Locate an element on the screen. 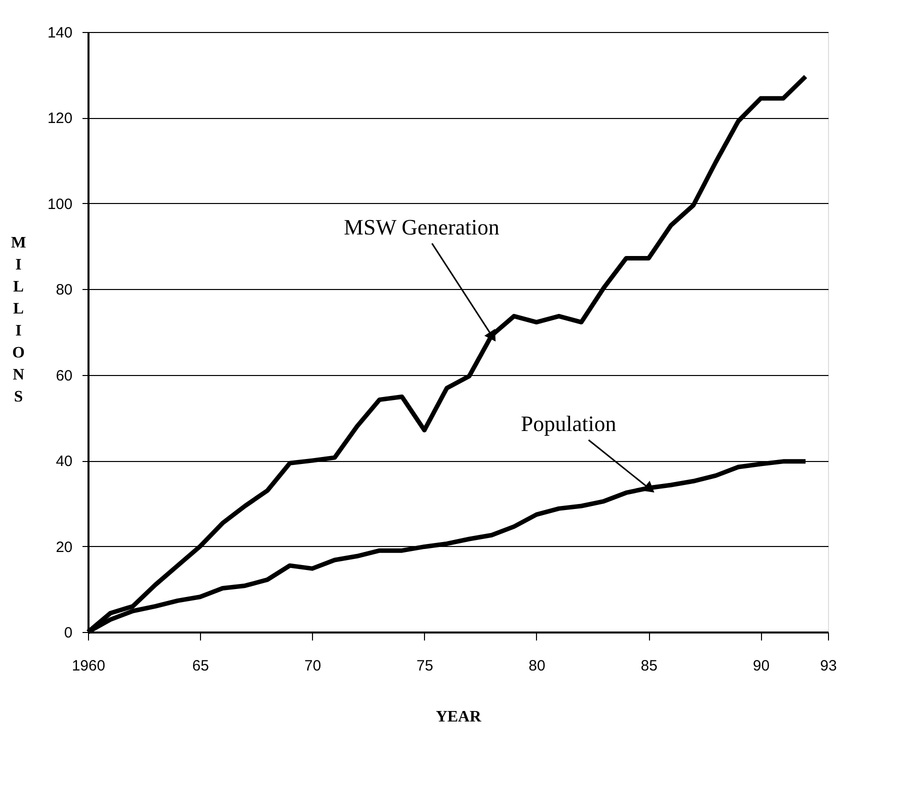 This screenshot has width=903, height=800. y-tick-label: 20 is located at coordinates (64, 547).